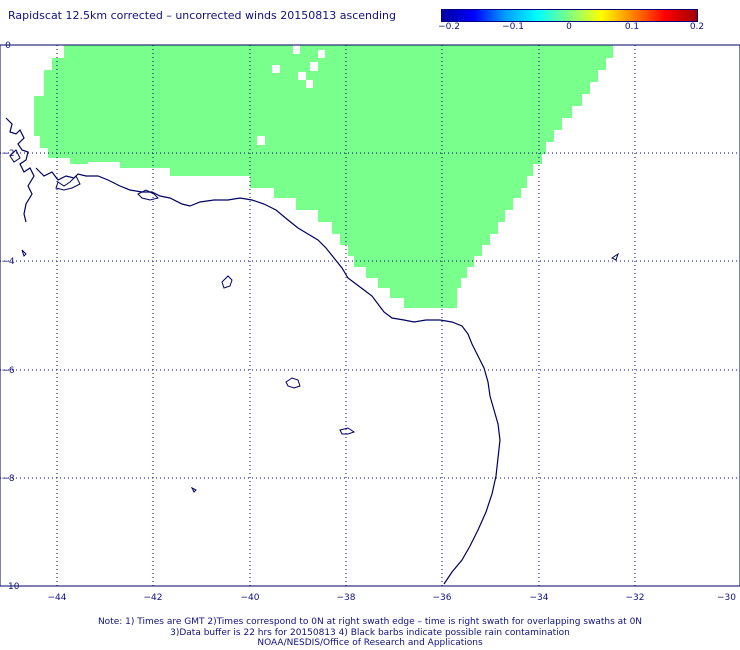 This screenshot has width=740, height=650. Describe the element at coordinates (726, 598) in the screenshot. I see `x-tick-label: −30` at that location.